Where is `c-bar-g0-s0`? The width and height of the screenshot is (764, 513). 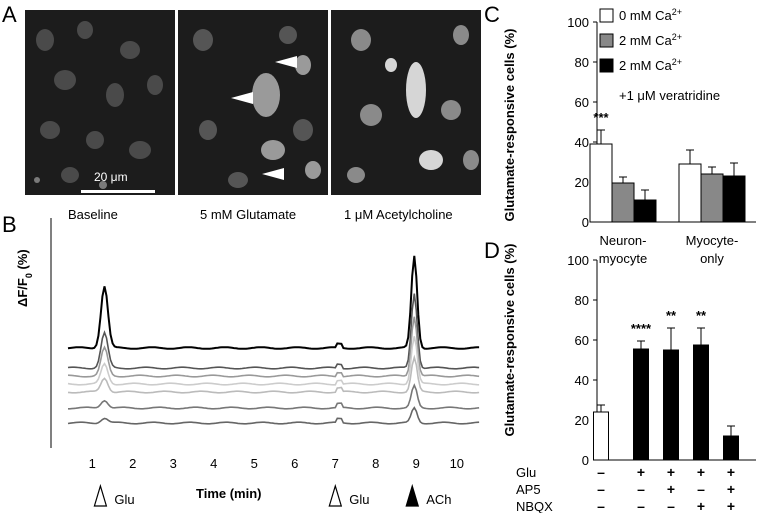 c-bar-g0-s0 is located at coordinates (601, 183).